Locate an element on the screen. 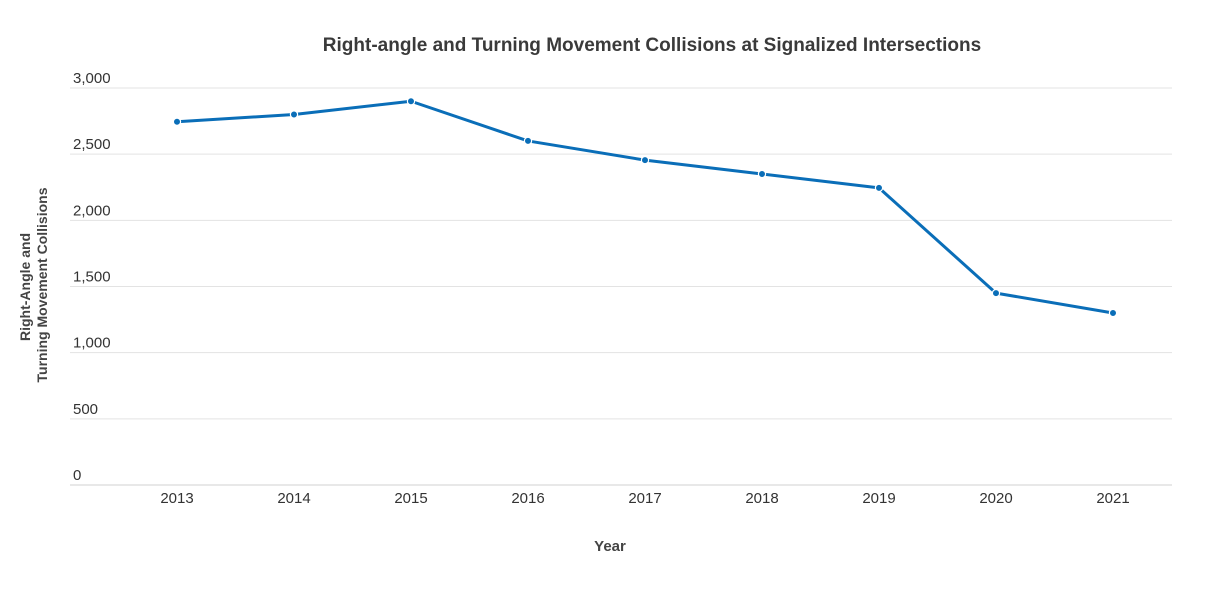 This screenshot has height=589, width=1217. x-axis-ticks: 2013 2014 2015 2016 2017 2018 2019 2020 2021 is located at coordinates (644, 498).